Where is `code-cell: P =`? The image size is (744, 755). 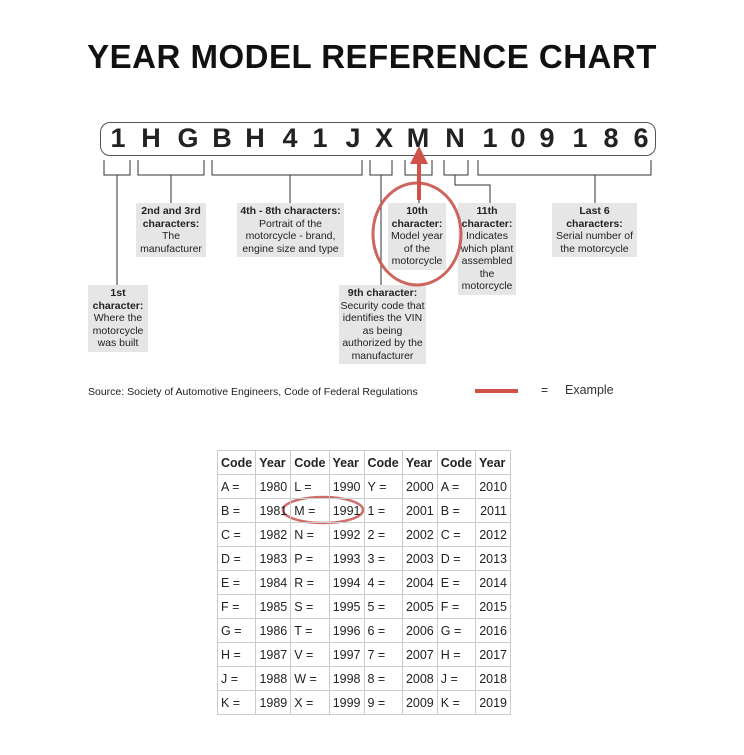 code-cell: P = is located at coordinates (310, 558).